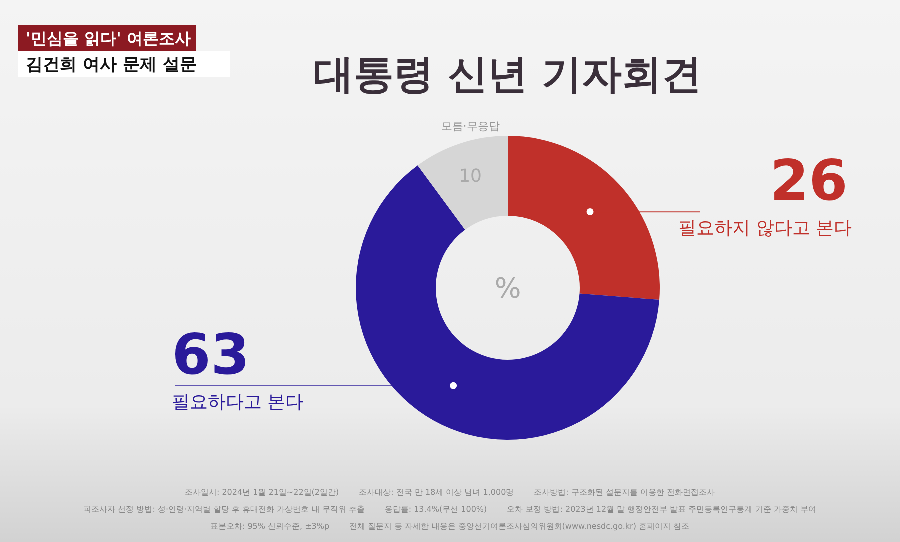 The height and width of the screenshot is (542, 900). What do you see at coordinates (436, 509) in the screenshot?
I see `text: 응답률: 13.4%(무선 100%)` at bounding box center [436, 509].